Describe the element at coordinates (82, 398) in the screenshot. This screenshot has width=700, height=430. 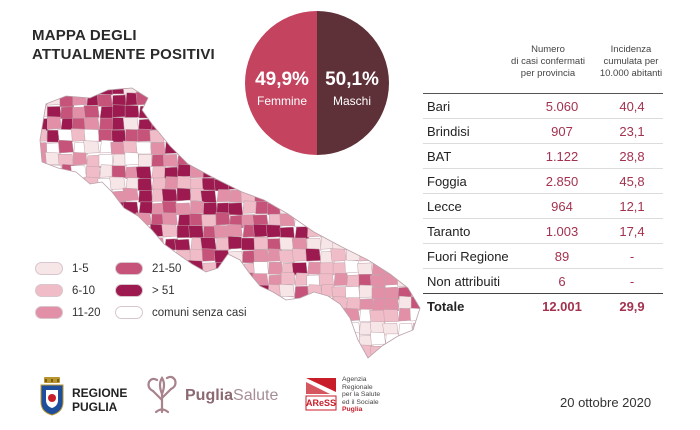
I see `regione-puglia-logo: REGIONE PUGLIA` at that location.